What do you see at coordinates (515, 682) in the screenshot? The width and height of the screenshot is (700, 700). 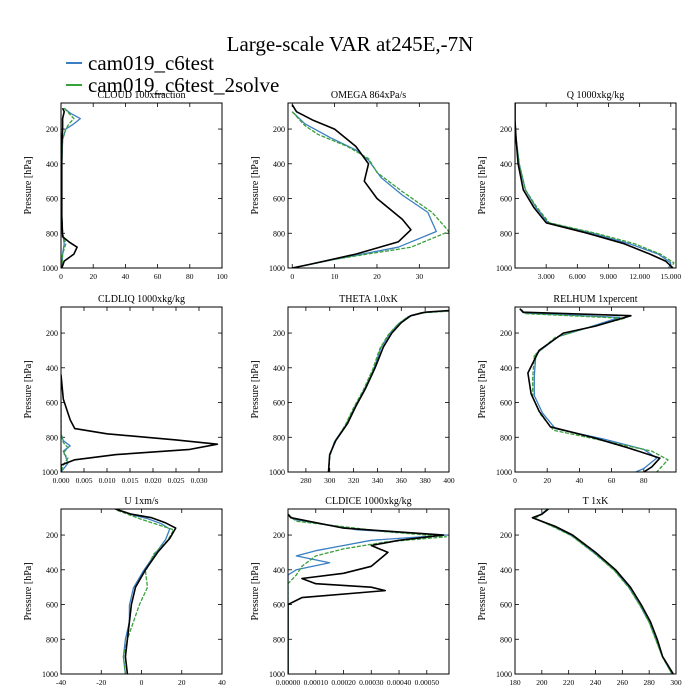 I see `x-tick-label: 180` at bounding box center [515, 682].